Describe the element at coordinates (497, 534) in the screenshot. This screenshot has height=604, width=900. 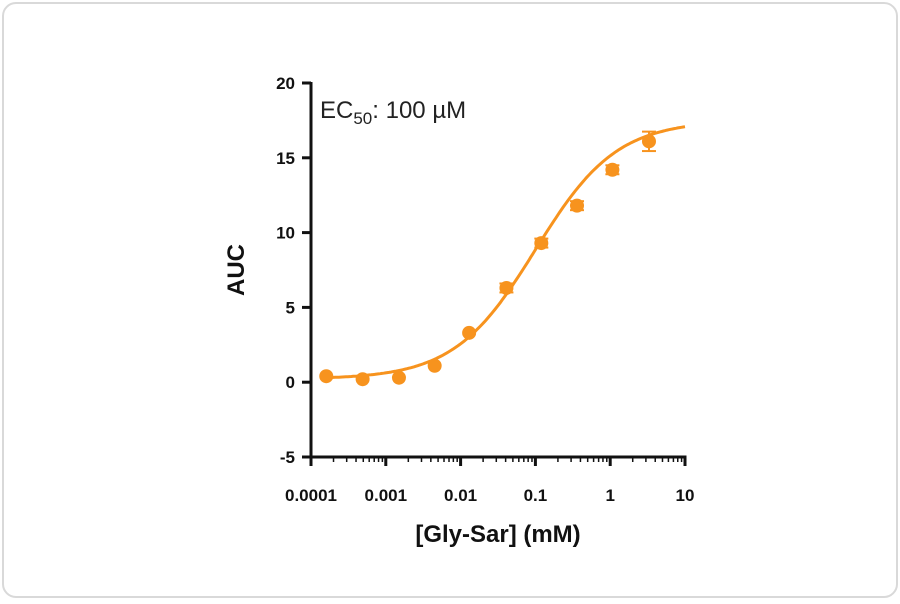
I see `x-axis-label: [Gly-Sar] (mM)` at that location.